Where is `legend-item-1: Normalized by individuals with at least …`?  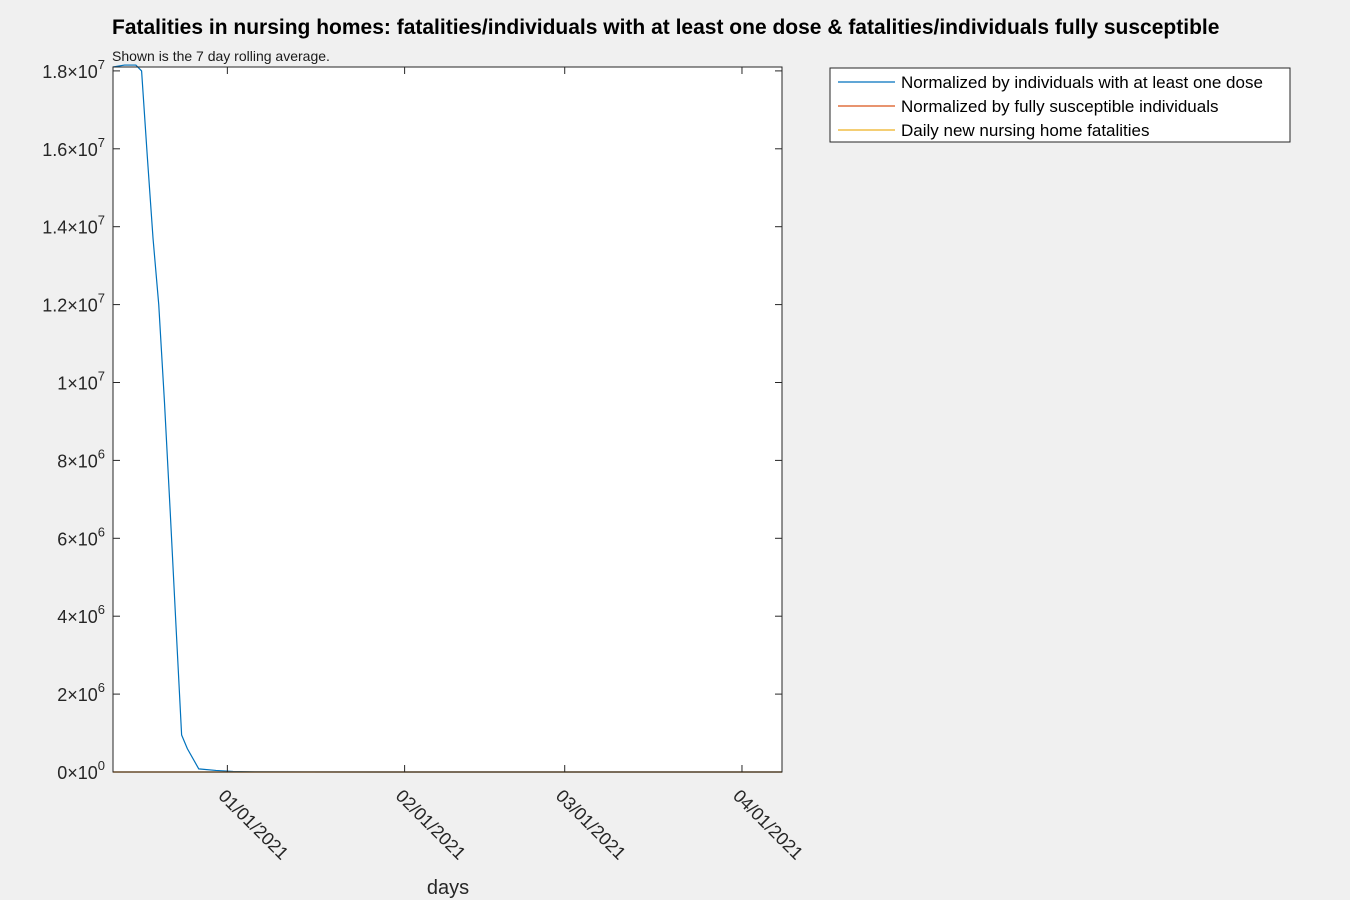 legend-item-1: Normalized by individuals with at least … is located at coordinates (1050, 82).